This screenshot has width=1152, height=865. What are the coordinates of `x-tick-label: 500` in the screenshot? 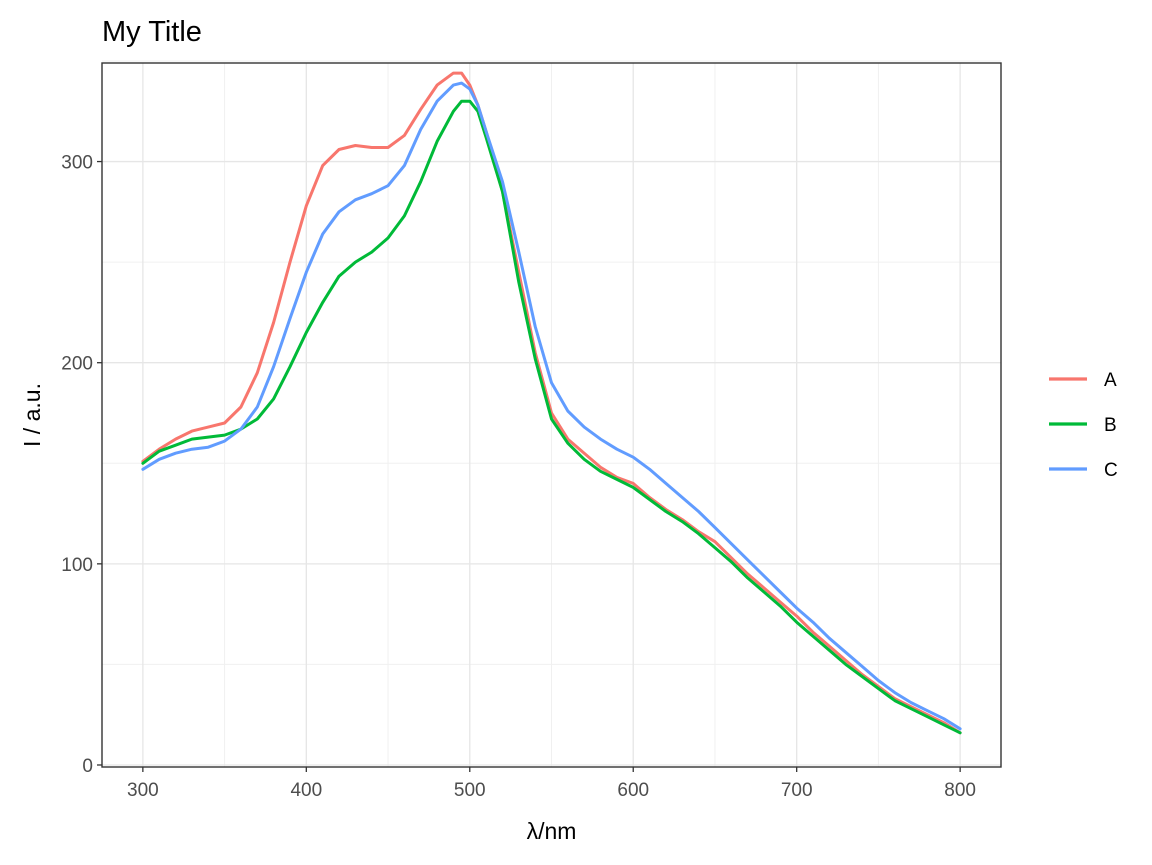 It's located at (470, 790).